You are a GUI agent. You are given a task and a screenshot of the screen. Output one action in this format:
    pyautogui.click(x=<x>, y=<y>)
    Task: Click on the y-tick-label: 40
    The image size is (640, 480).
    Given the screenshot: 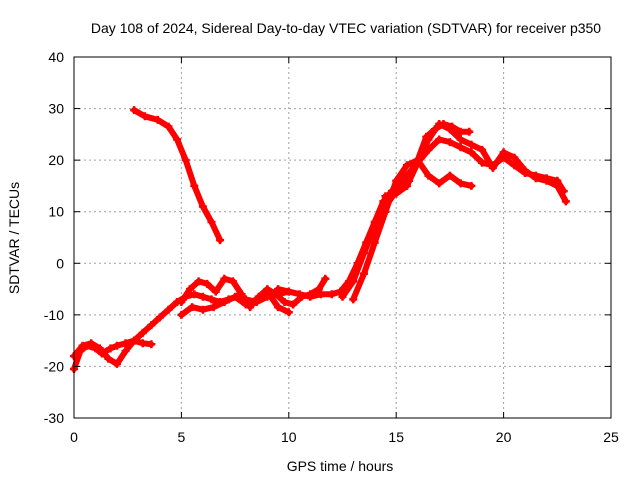 What is the action you would take?
    pyautogui.click(x=56, y=57)
    